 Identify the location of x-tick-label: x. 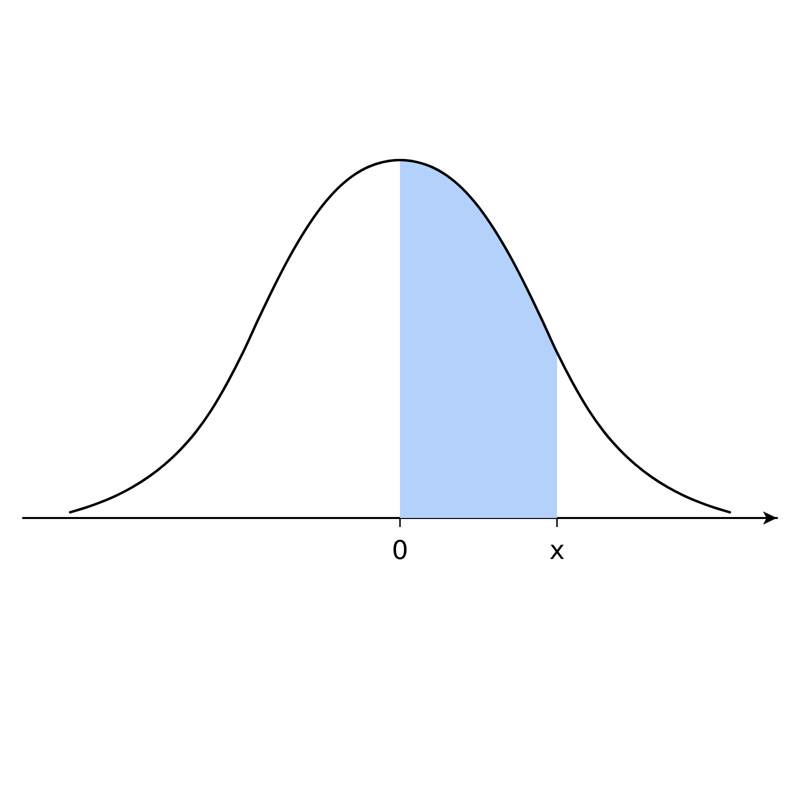
(557, 551).